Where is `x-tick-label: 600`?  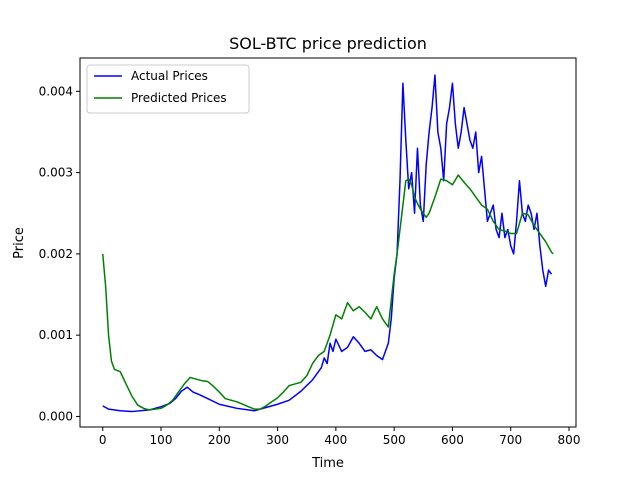
x-tick-label: 600 is located at coordinates (452, 440).